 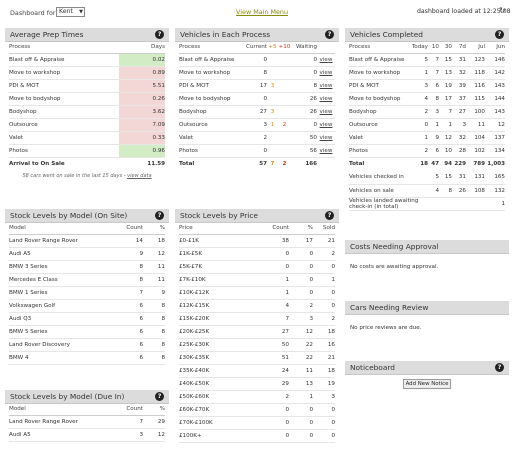 What do you see at coordinates (87, 435) in the screenshot?
I see `model-row: Audi A5 3 12` at bounding box center [87, 435].